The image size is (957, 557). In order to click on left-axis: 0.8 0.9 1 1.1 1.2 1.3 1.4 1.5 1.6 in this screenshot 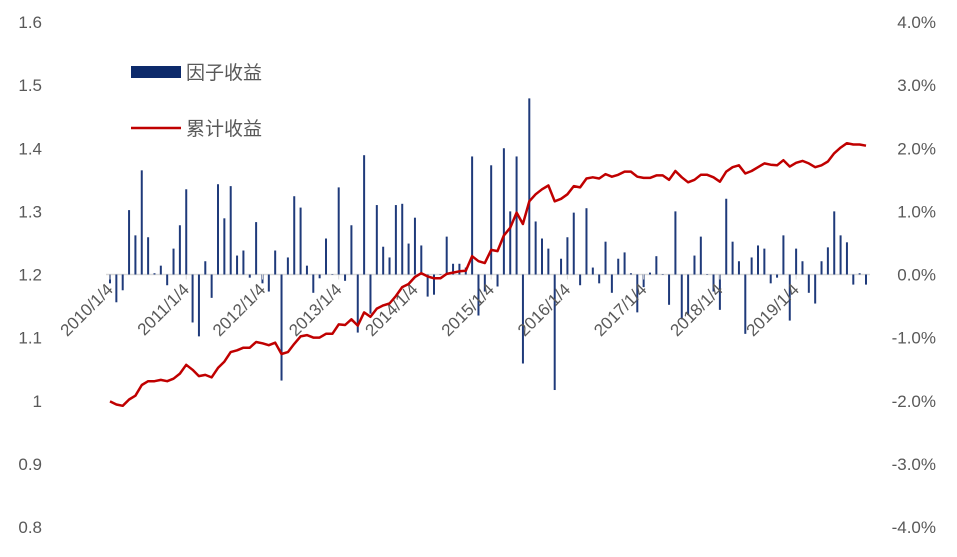, I will do `click(30, 275)`.